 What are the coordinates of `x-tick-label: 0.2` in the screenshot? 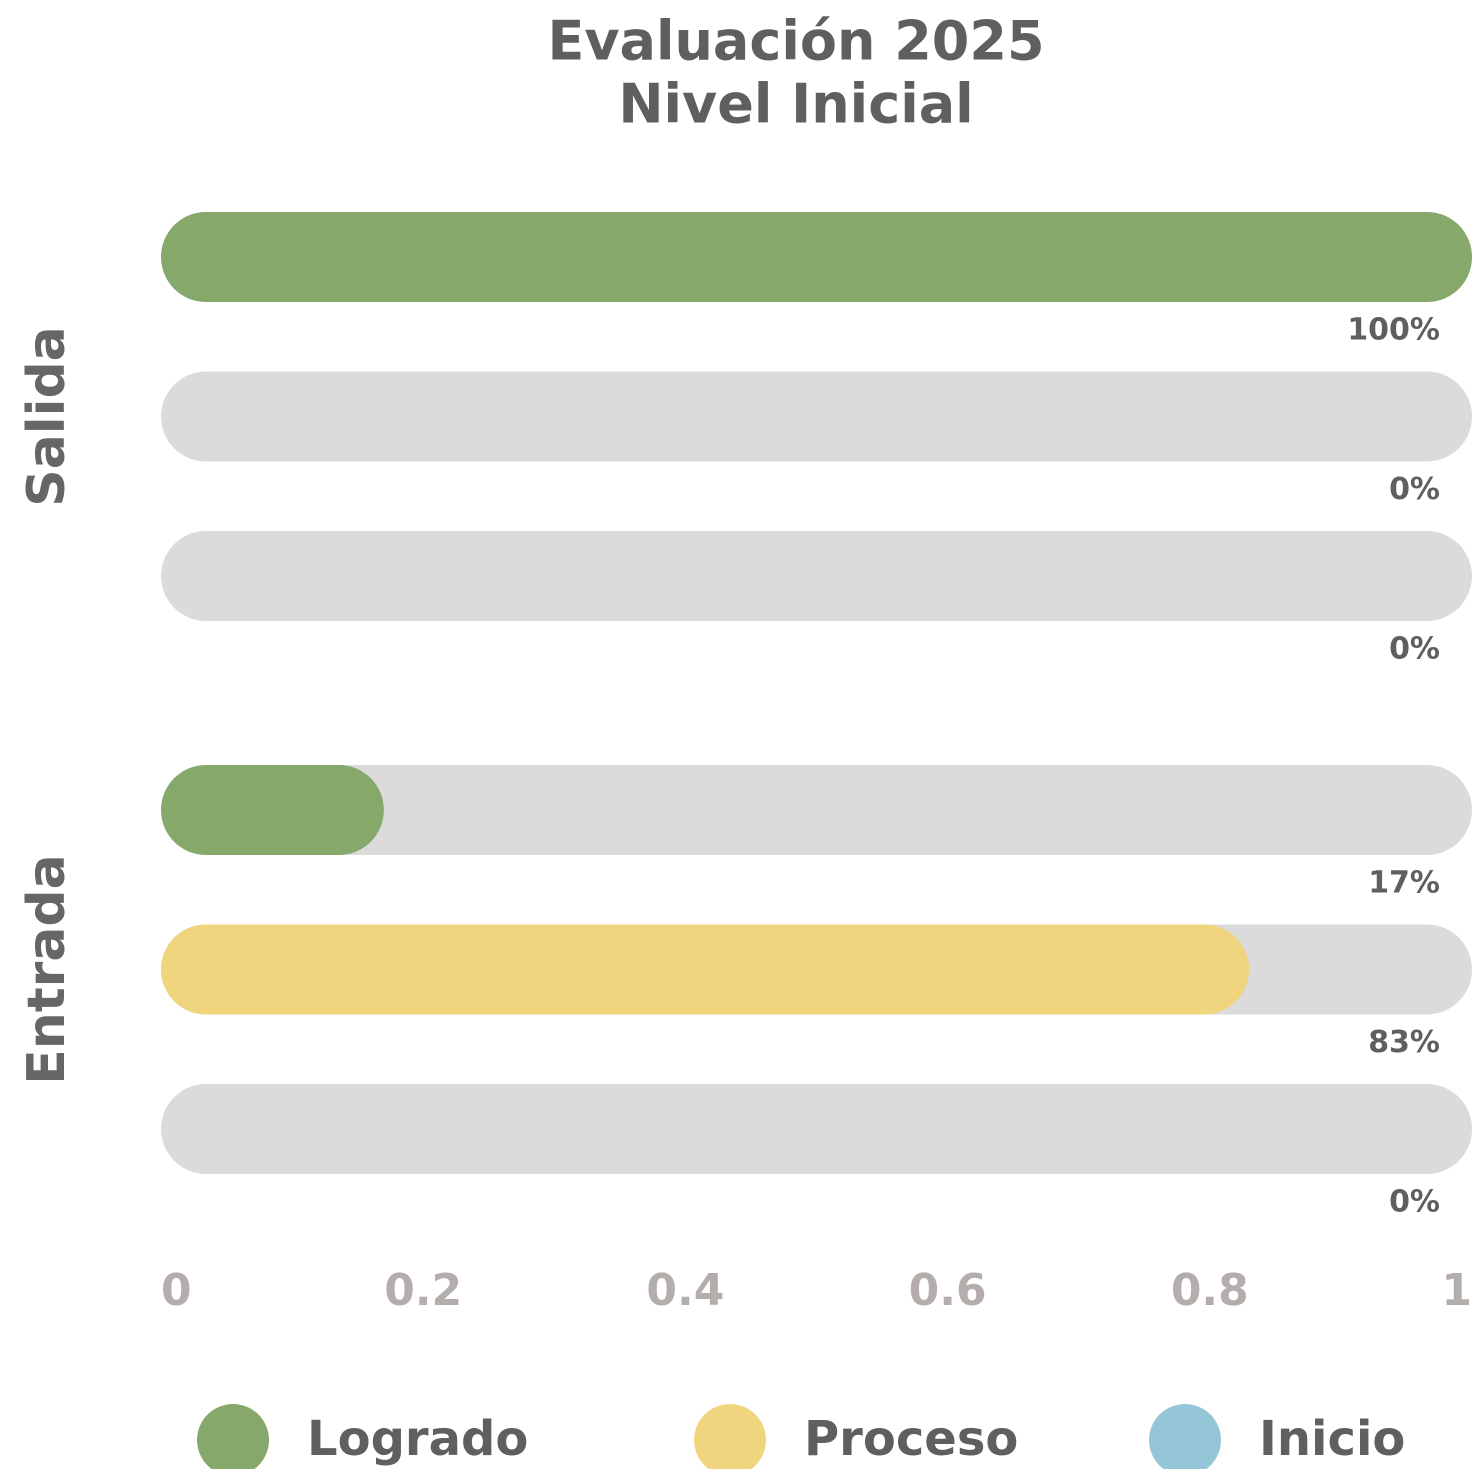 It's located at (423, 1290).